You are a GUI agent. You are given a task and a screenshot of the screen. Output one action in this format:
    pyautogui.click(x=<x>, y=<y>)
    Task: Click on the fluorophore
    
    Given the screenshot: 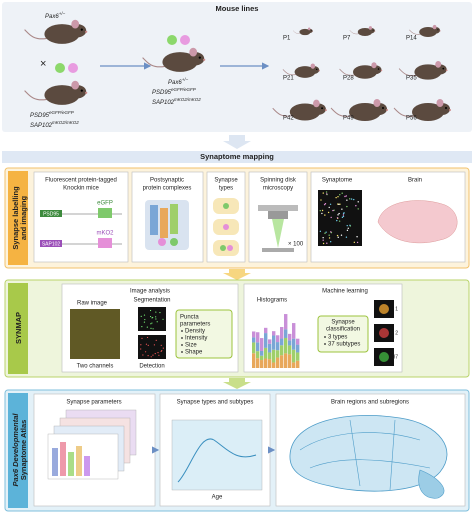 What is the action you would take?
    pyautogui.click(x=60, y=68)
    